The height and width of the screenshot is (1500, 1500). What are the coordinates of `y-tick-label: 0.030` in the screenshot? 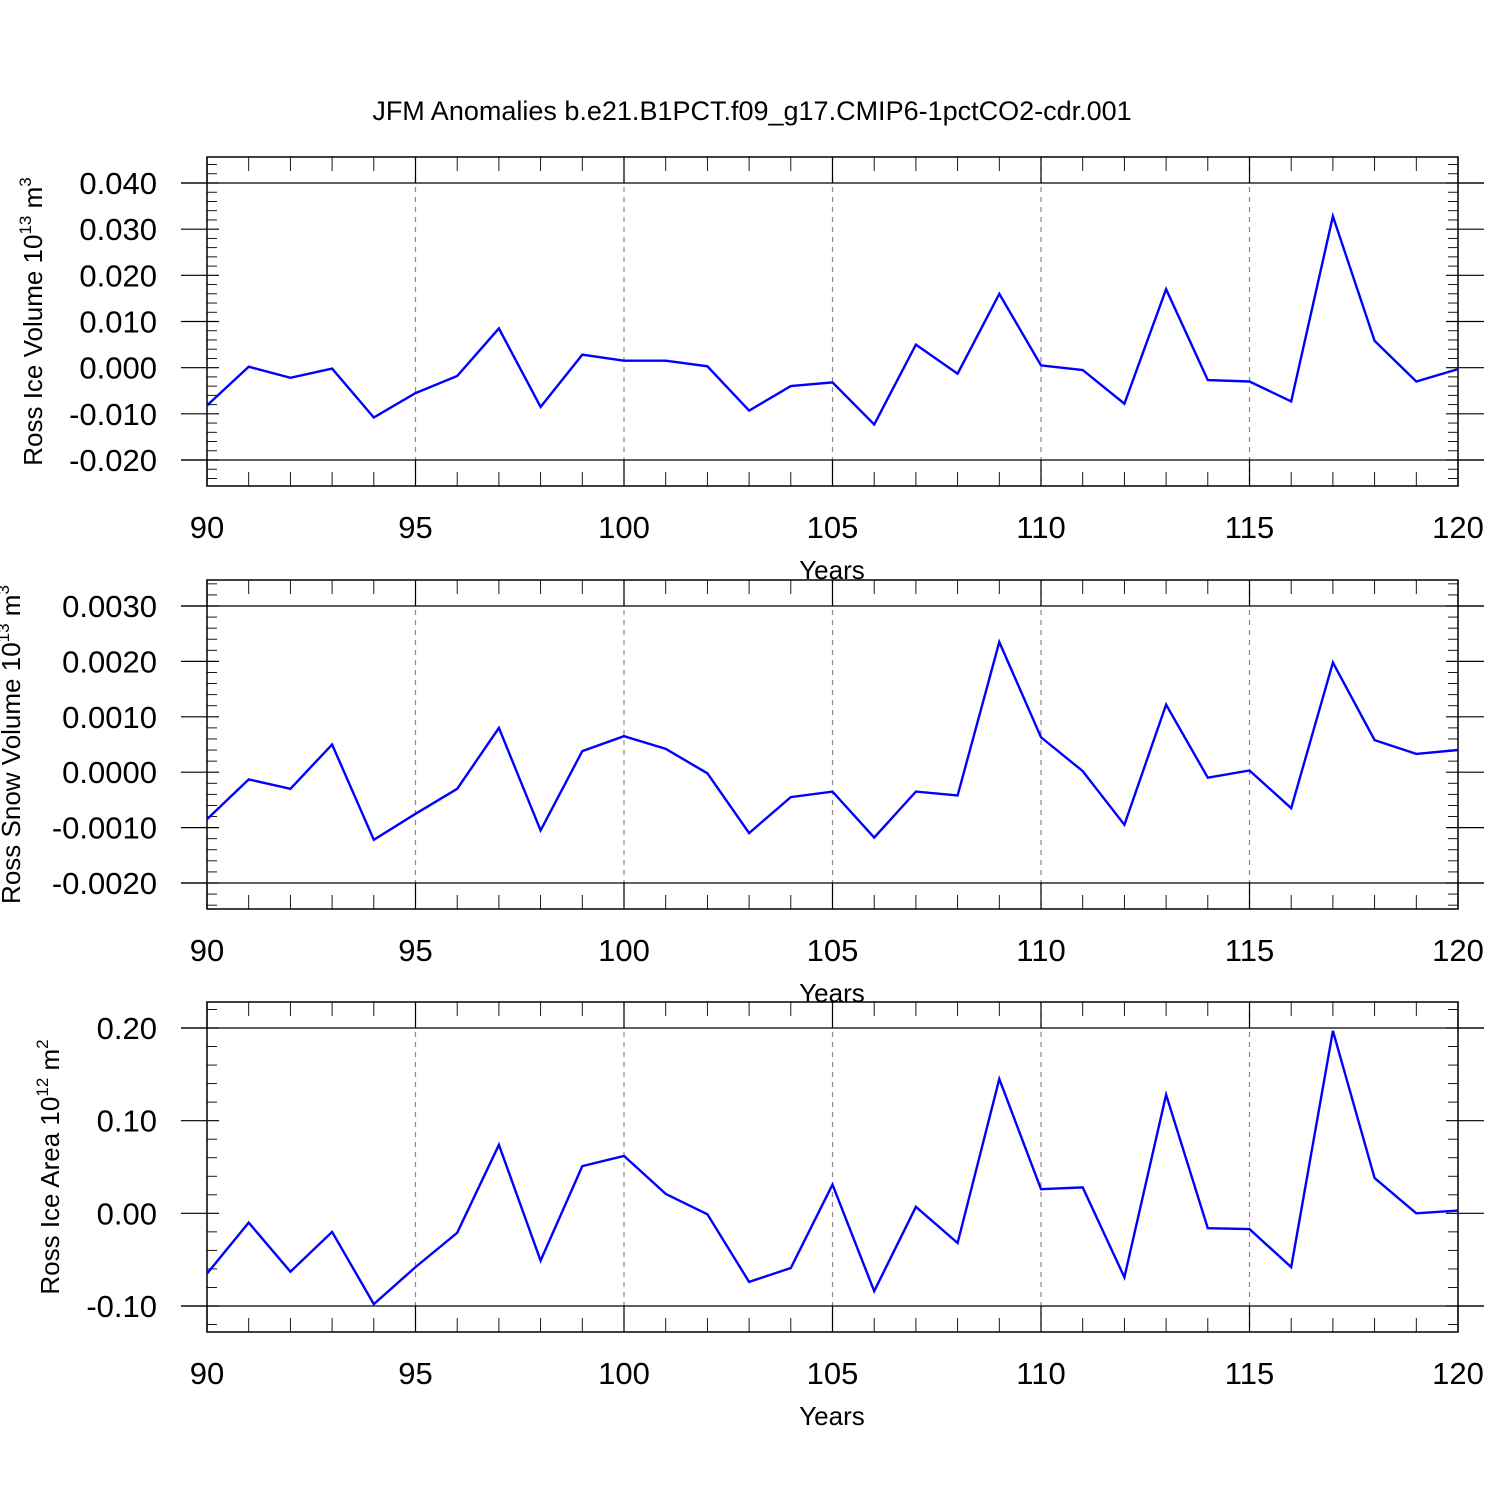 It's located at (118, 229).